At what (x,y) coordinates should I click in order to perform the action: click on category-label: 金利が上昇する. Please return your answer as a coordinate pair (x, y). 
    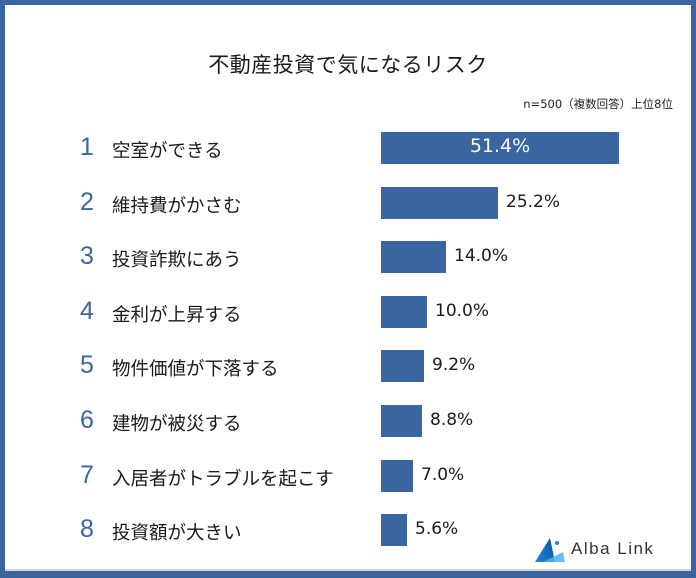
    Looking at the image, I should click on (177, 315).